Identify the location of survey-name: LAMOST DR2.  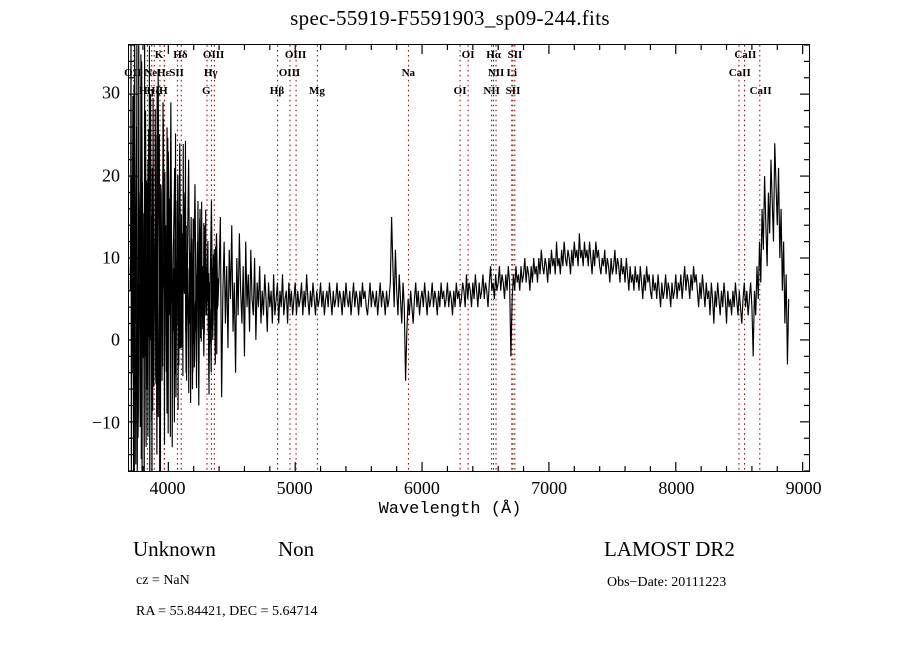
(669, 549).